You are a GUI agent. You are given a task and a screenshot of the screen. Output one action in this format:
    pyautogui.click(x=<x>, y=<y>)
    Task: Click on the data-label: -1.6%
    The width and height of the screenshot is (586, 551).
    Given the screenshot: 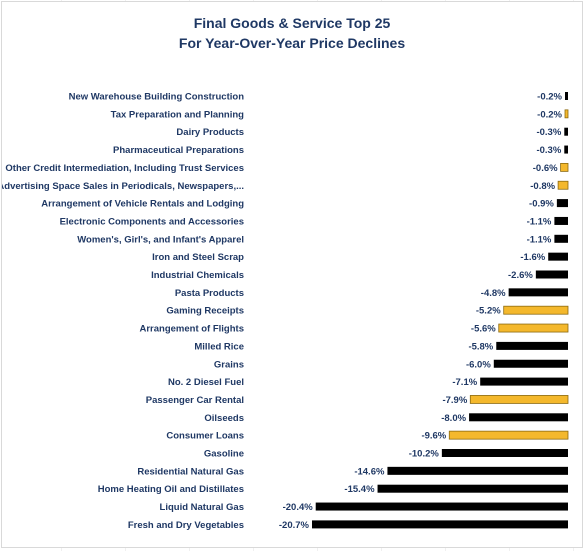 What is the action you would take?
    pyautogui.click(x=532, y=257)
    